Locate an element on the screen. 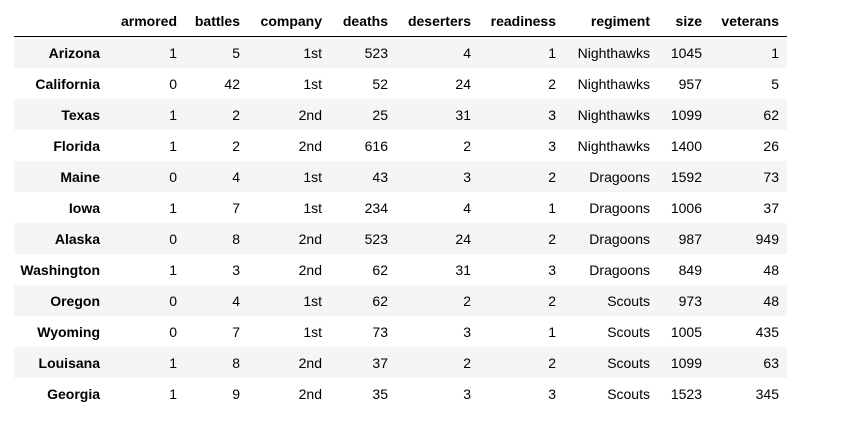 Image resolution: width=853 pixels, height=422 pixels. cell-size: 1400 is located at coordinates (686, 145).